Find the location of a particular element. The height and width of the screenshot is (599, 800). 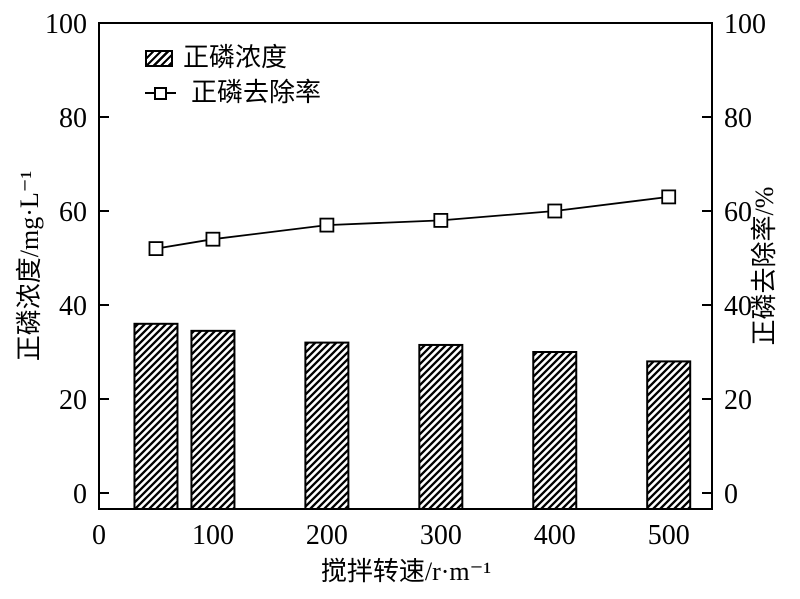

left-tick-label-60: 60 is located at coordinates (73, 212).